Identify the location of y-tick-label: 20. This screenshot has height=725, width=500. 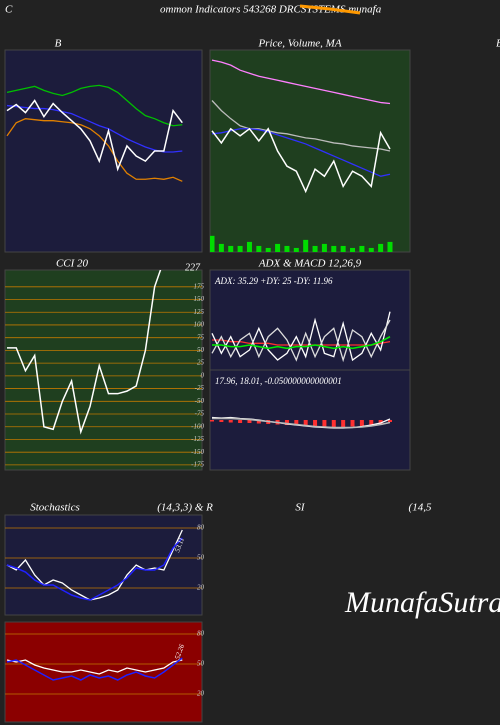
(201, 694).